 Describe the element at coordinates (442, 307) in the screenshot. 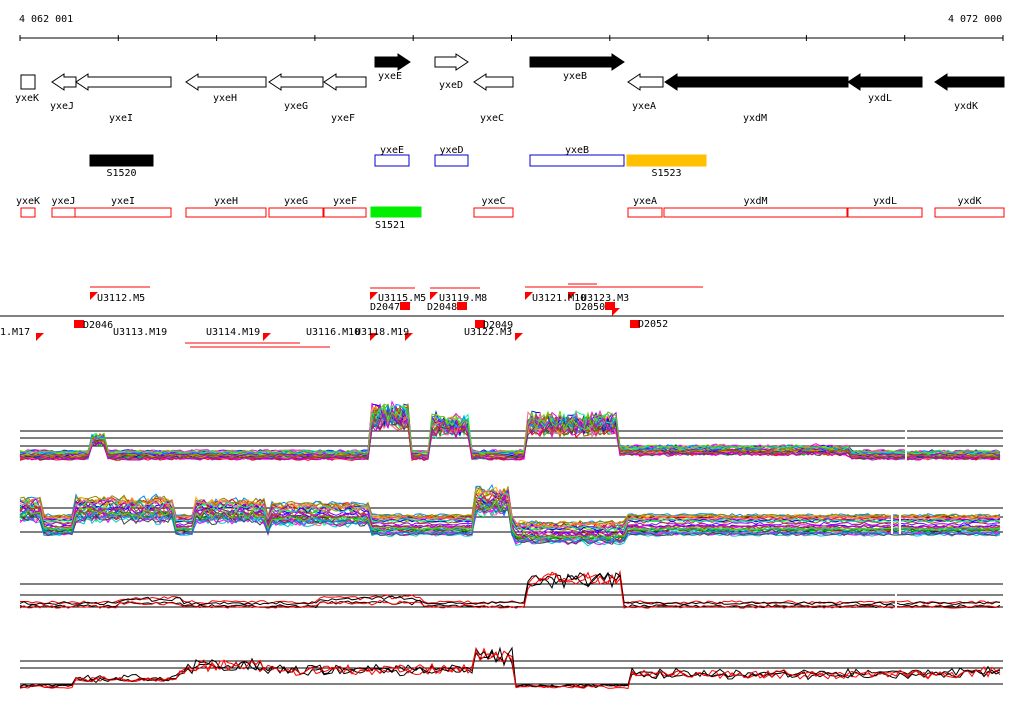

I see `transcript-label: D2048` at that location.